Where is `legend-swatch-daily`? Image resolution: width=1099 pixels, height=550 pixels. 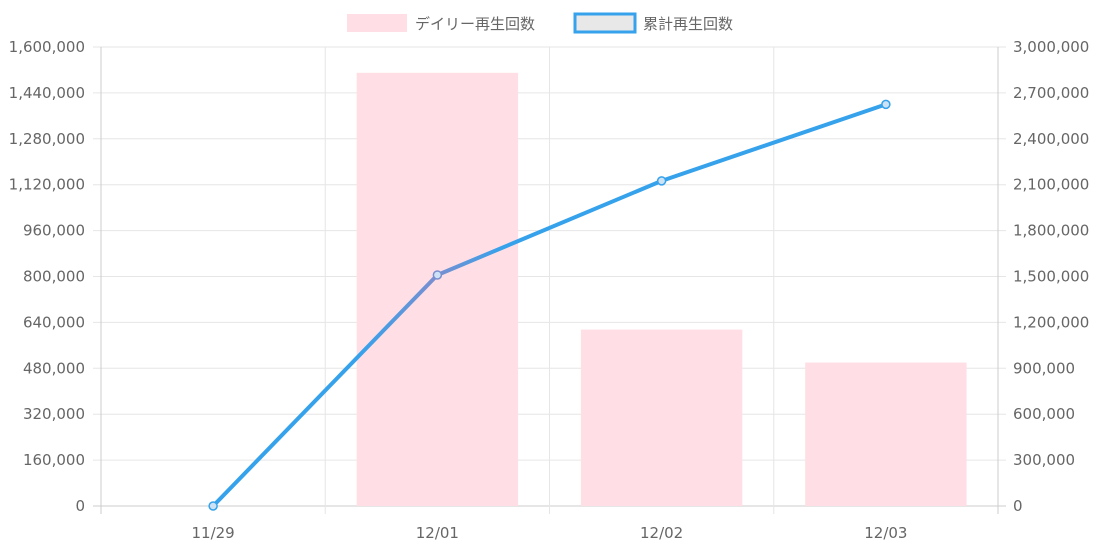 legend-swatch-daily is located at coordinates (377, 23).